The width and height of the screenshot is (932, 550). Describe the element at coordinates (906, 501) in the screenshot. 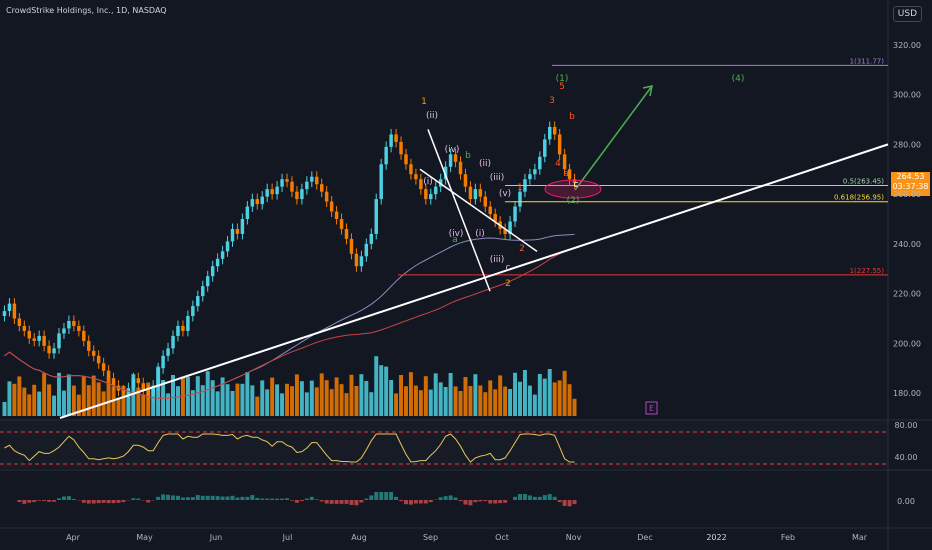

I see `macd-zero-label: 0.00` at that location.